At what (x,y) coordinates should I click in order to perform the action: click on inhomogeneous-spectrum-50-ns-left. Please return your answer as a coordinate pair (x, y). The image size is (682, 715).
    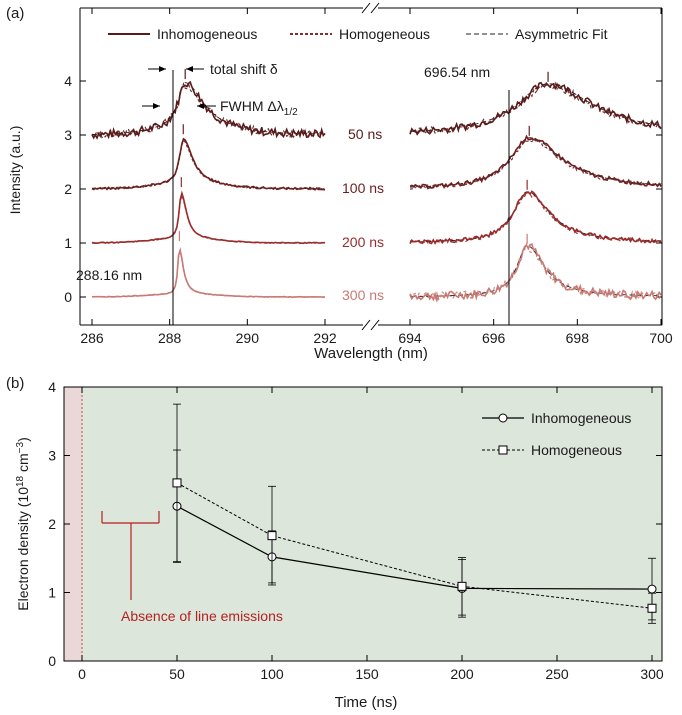
    Looking at the image, I should click on (208, 110).